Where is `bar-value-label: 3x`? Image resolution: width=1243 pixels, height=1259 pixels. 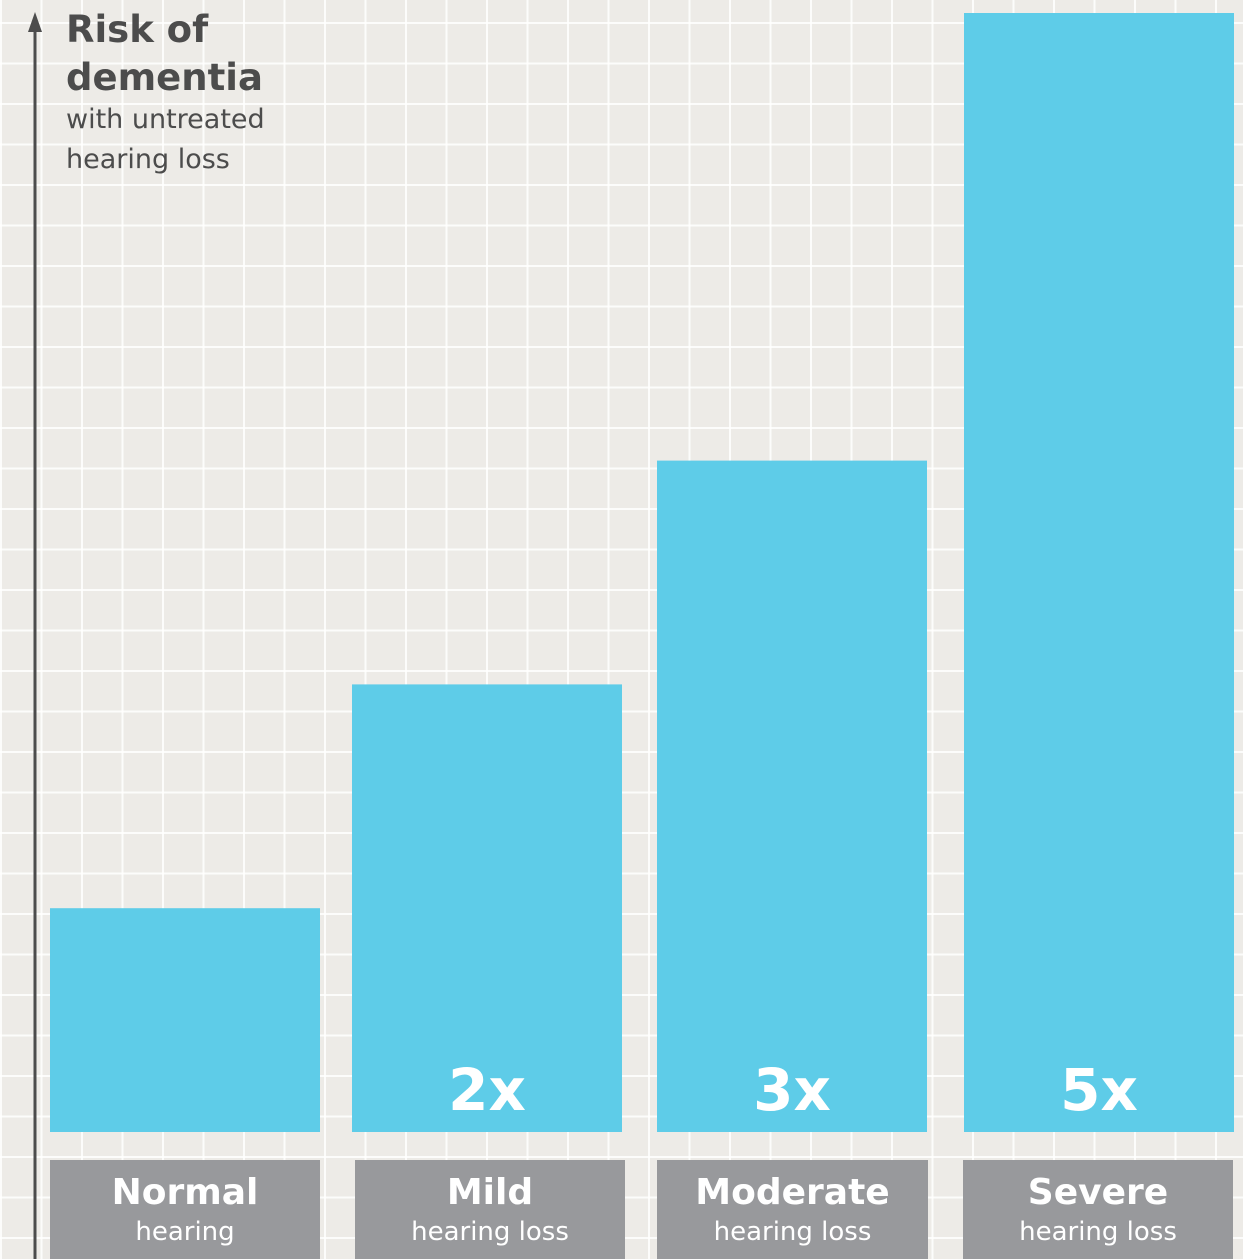 bar-value-label: 3x is located at coordinates (792, 1090).